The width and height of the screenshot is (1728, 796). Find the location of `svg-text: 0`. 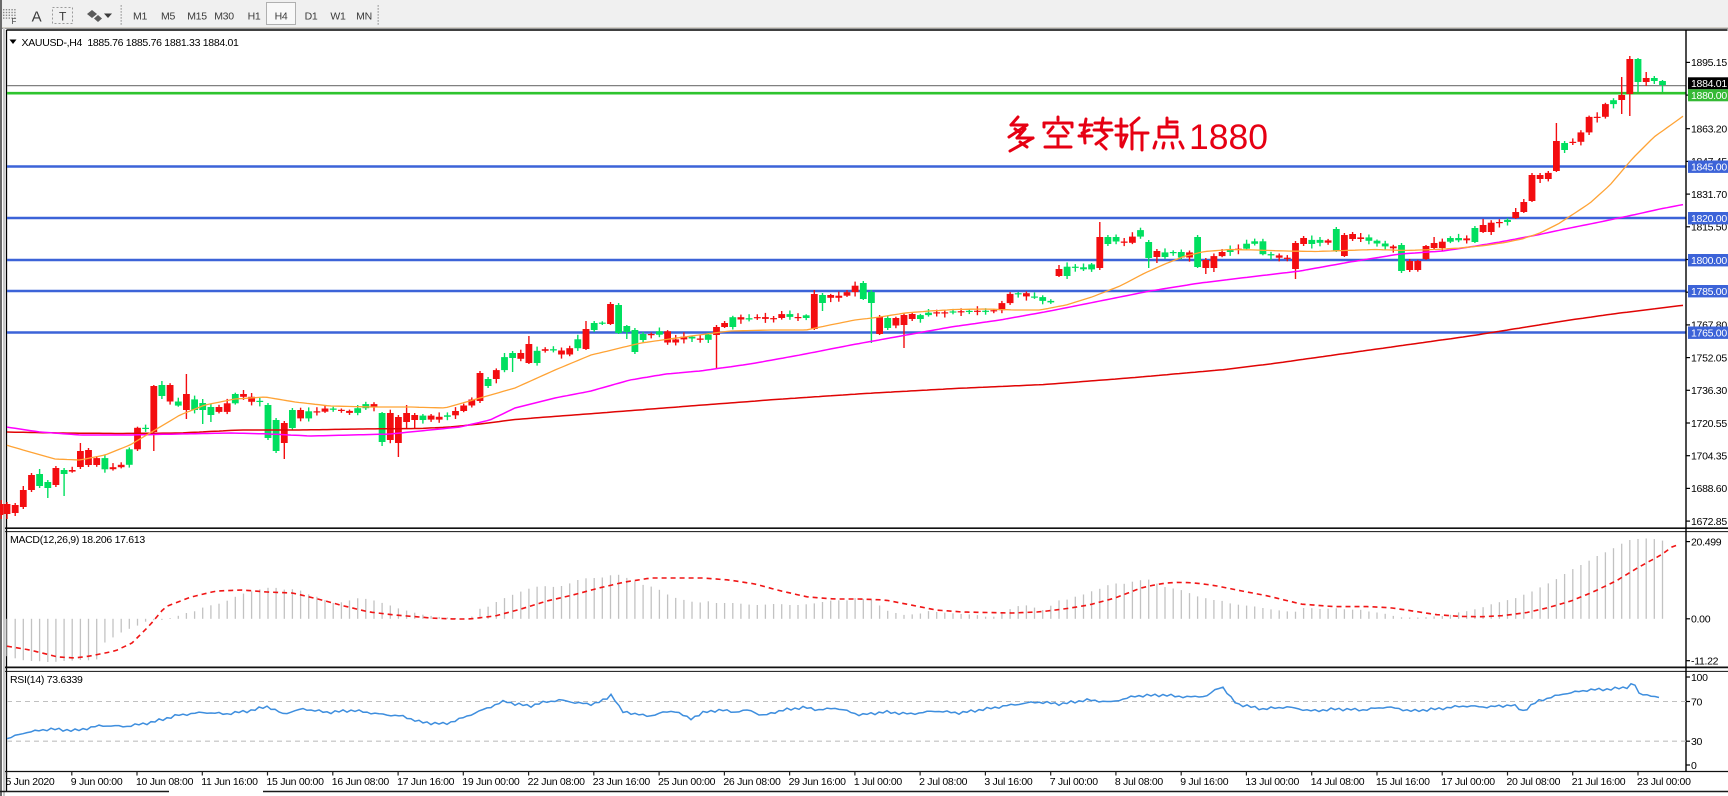

svg-text: 0 is located at coordinates (1694, 766).